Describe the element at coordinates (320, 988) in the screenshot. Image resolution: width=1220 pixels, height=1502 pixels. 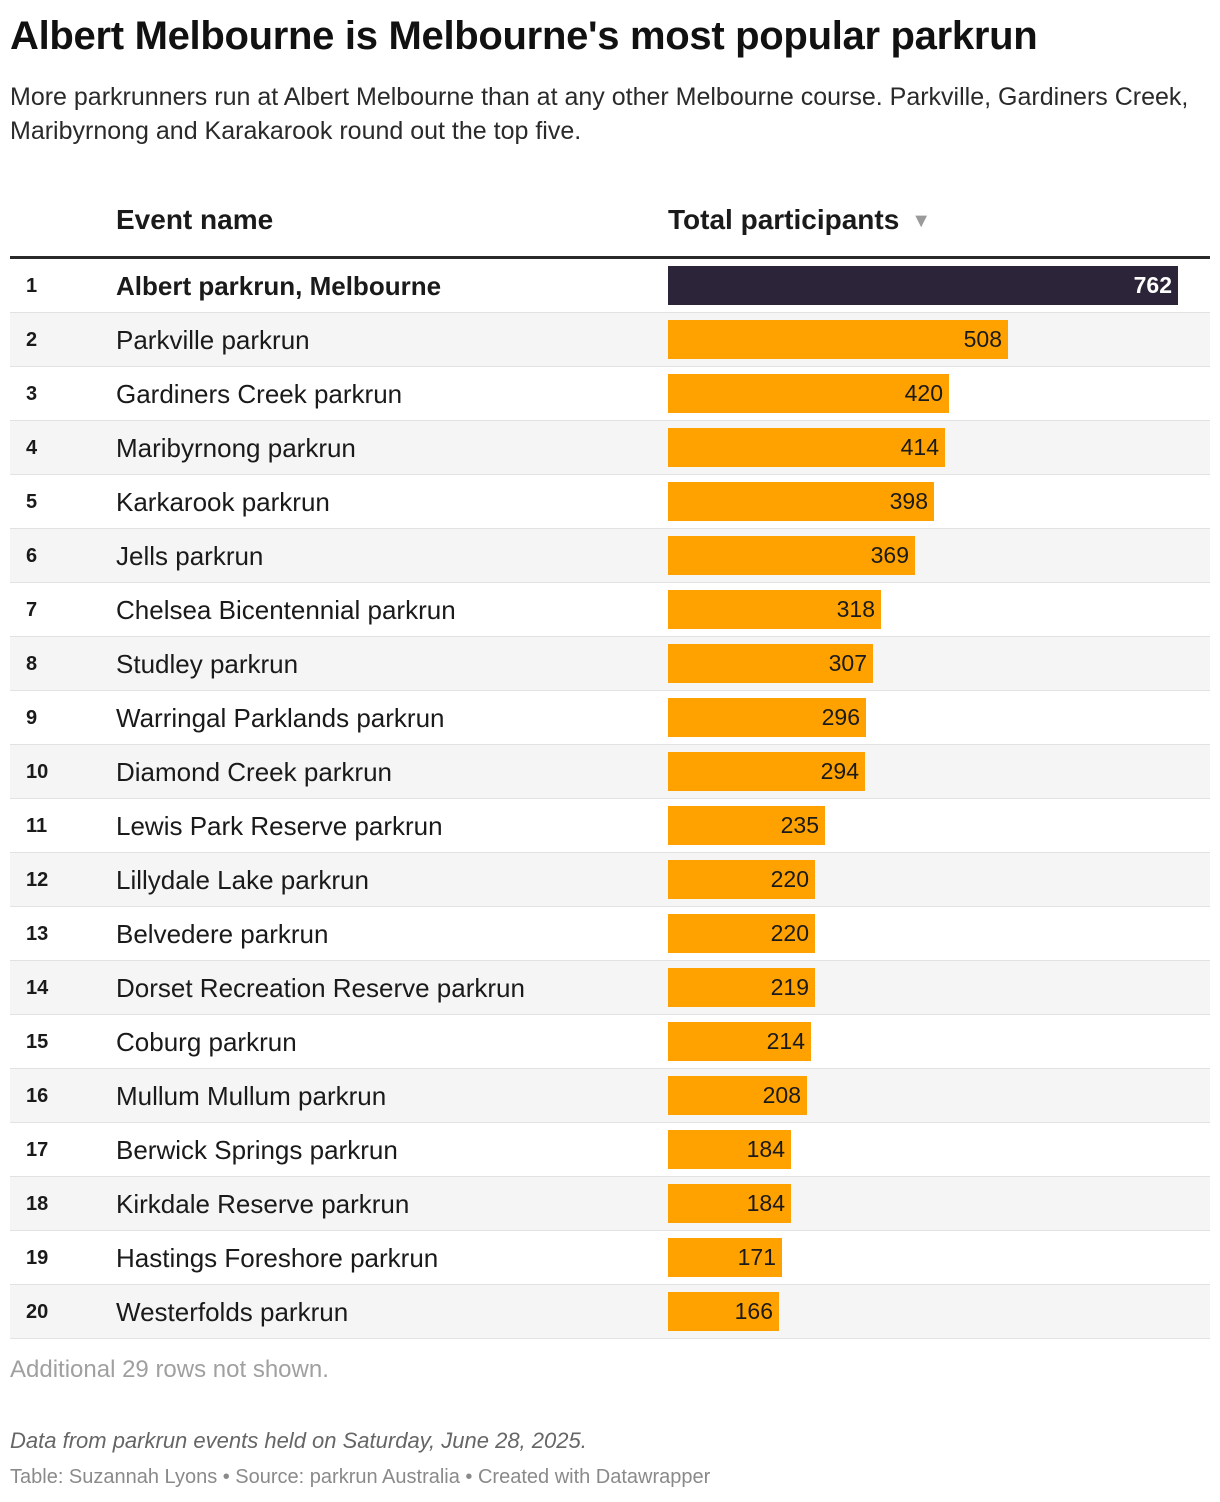
I see `row-event-name: Dorset Recreation Reserve parkrun` at that location.